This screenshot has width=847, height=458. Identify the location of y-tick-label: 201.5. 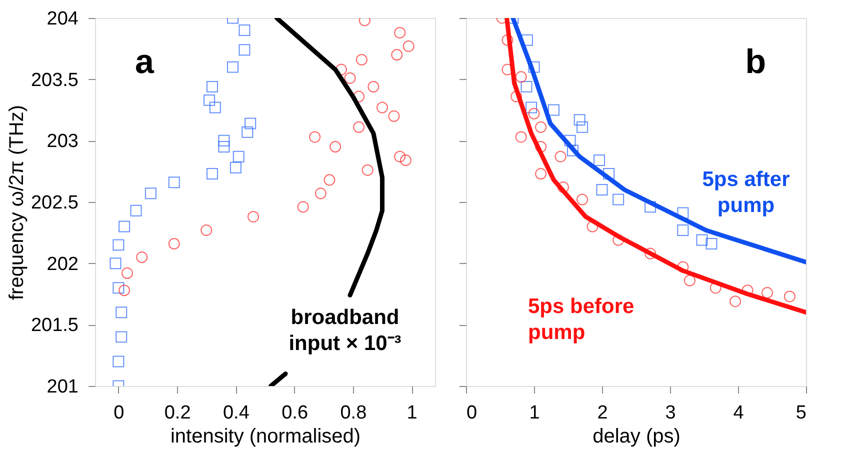
(54, 325).